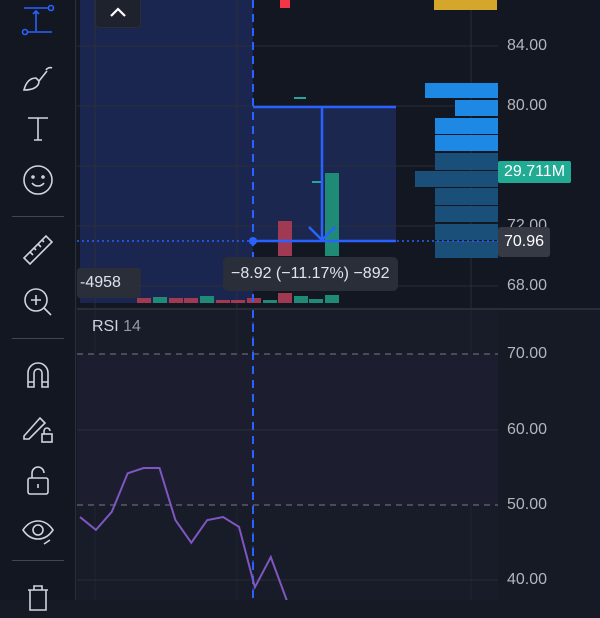 Image resolution: width=600 pixels, height=618 pixels. I want to click on measure-box, so click(324, 174).